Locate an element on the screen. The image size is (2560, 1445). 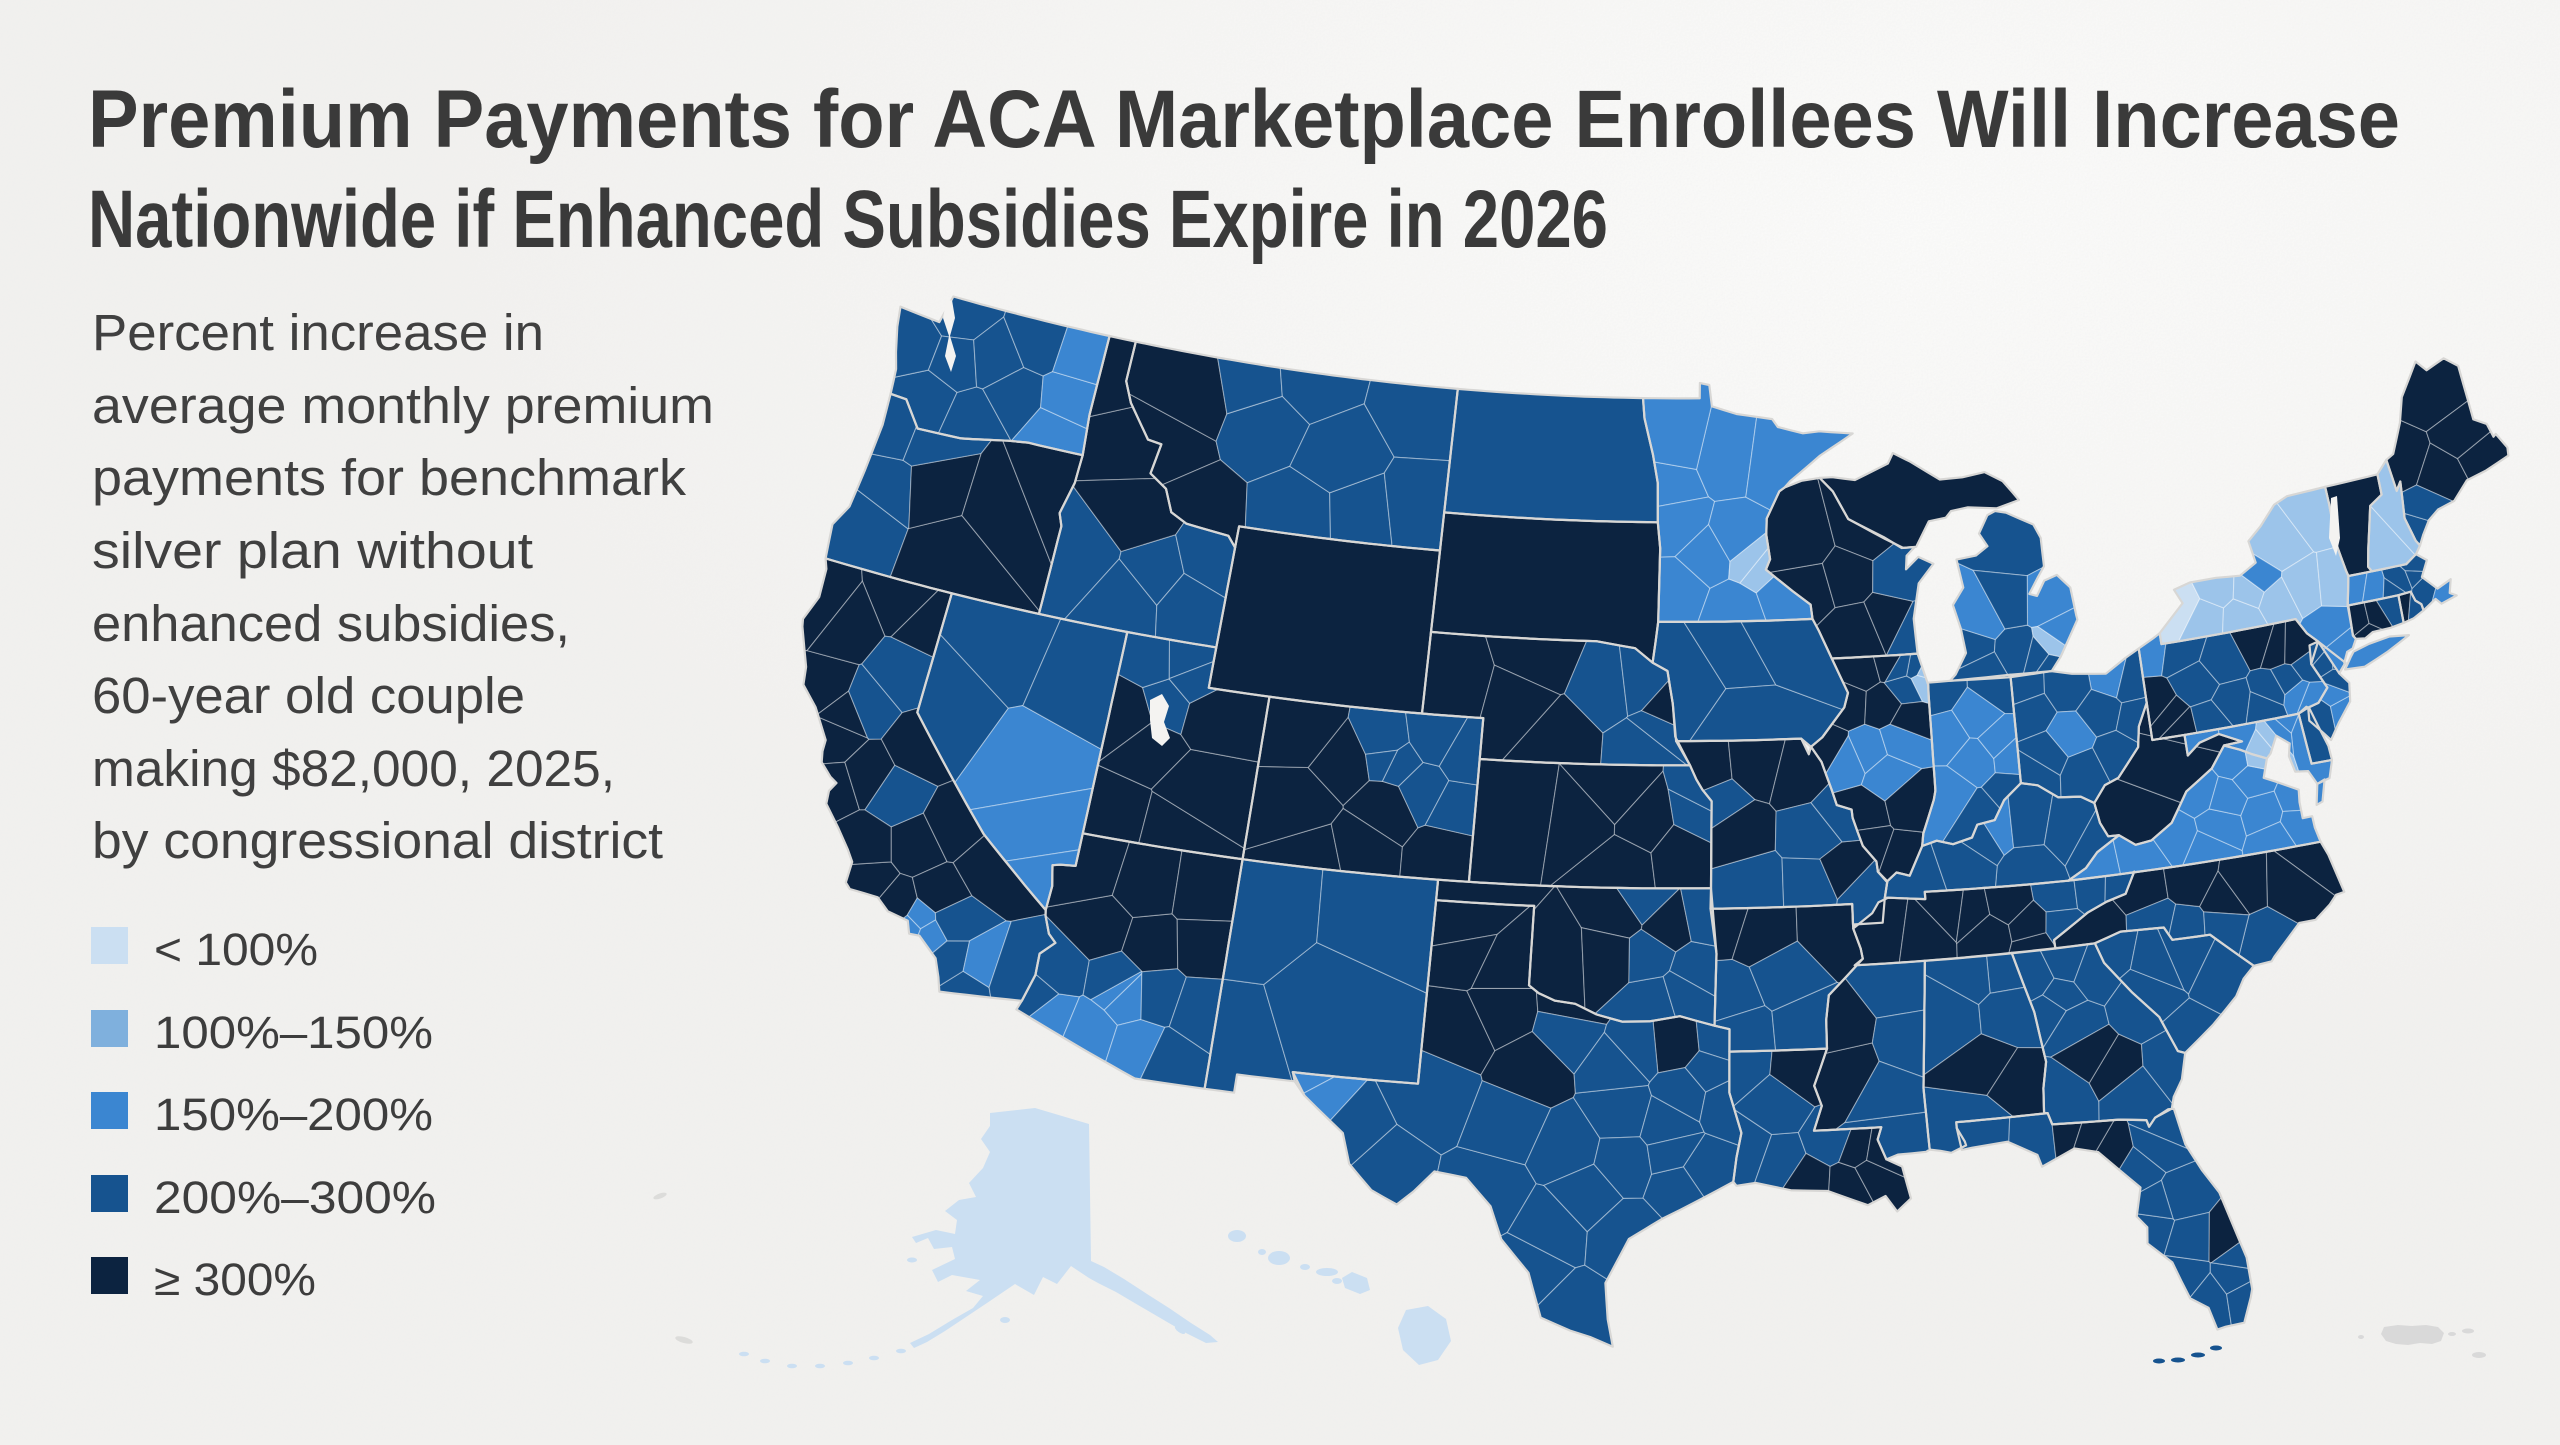
svg-text: 200%–300% is located at coordinates (295, 1197).